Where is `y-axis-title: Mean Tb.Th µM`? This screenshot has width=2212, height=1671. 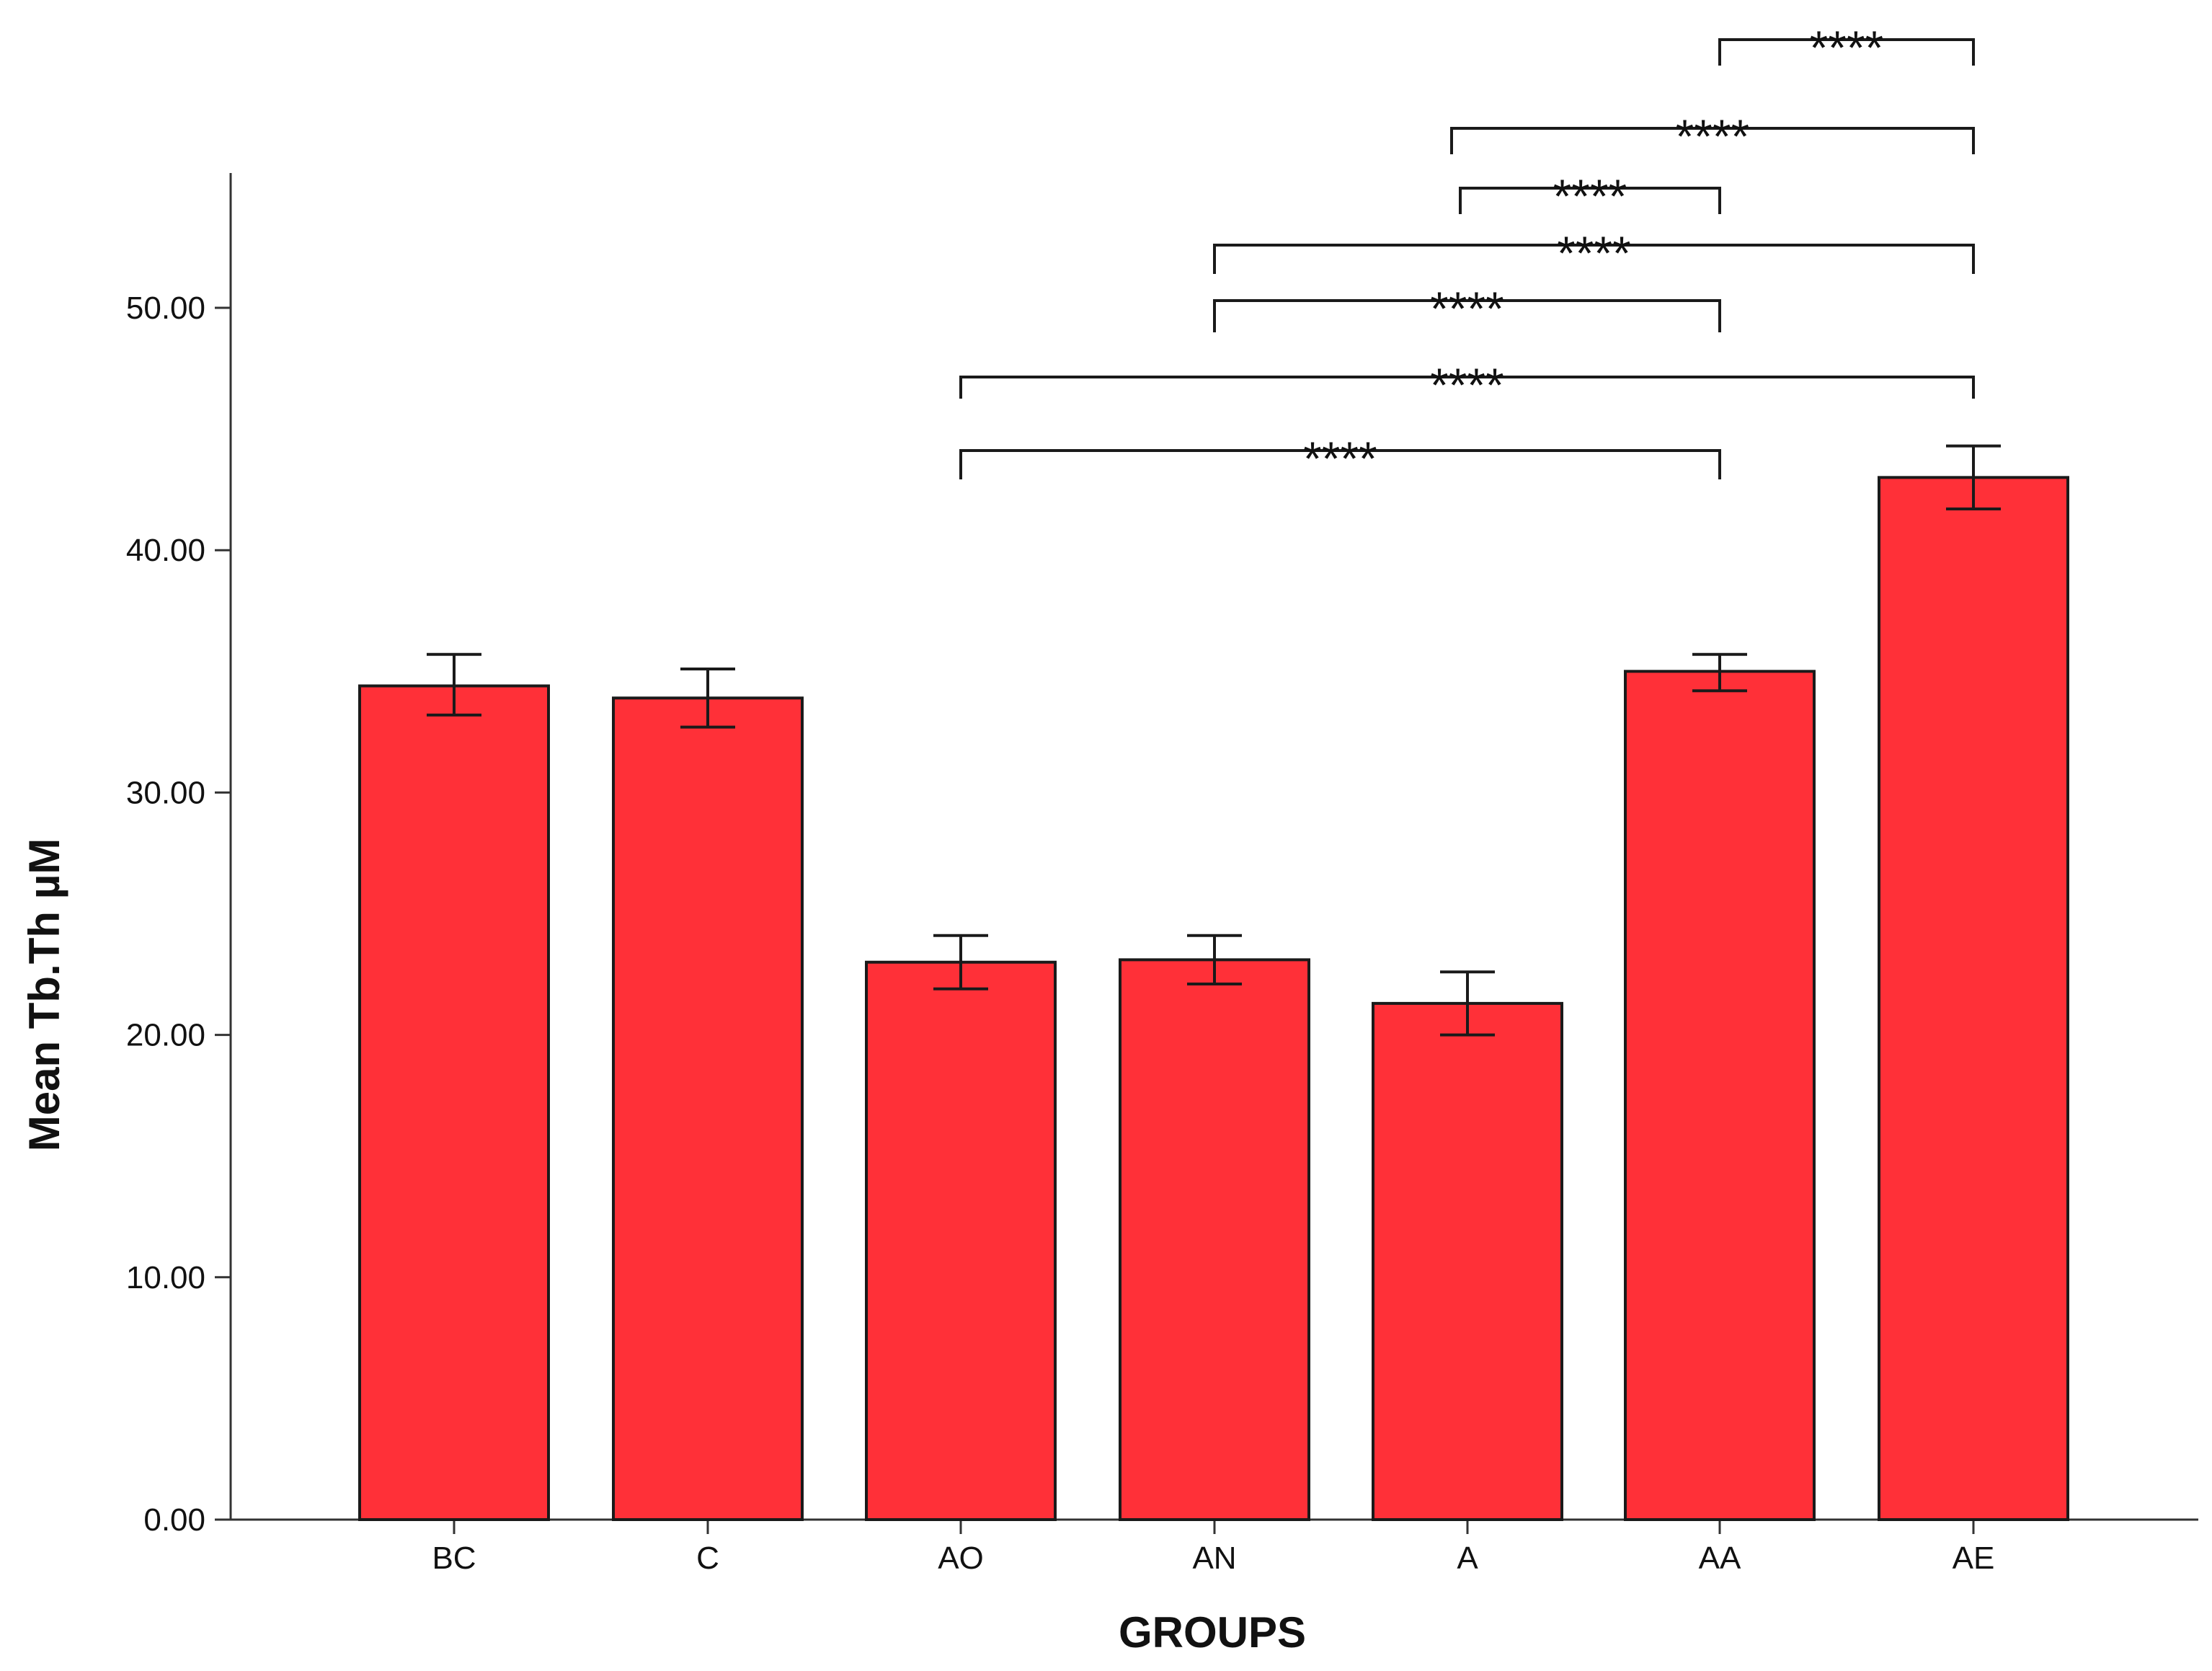 y-axis-title: Mean Tb.Th µM is located at coordinates (44, 995).